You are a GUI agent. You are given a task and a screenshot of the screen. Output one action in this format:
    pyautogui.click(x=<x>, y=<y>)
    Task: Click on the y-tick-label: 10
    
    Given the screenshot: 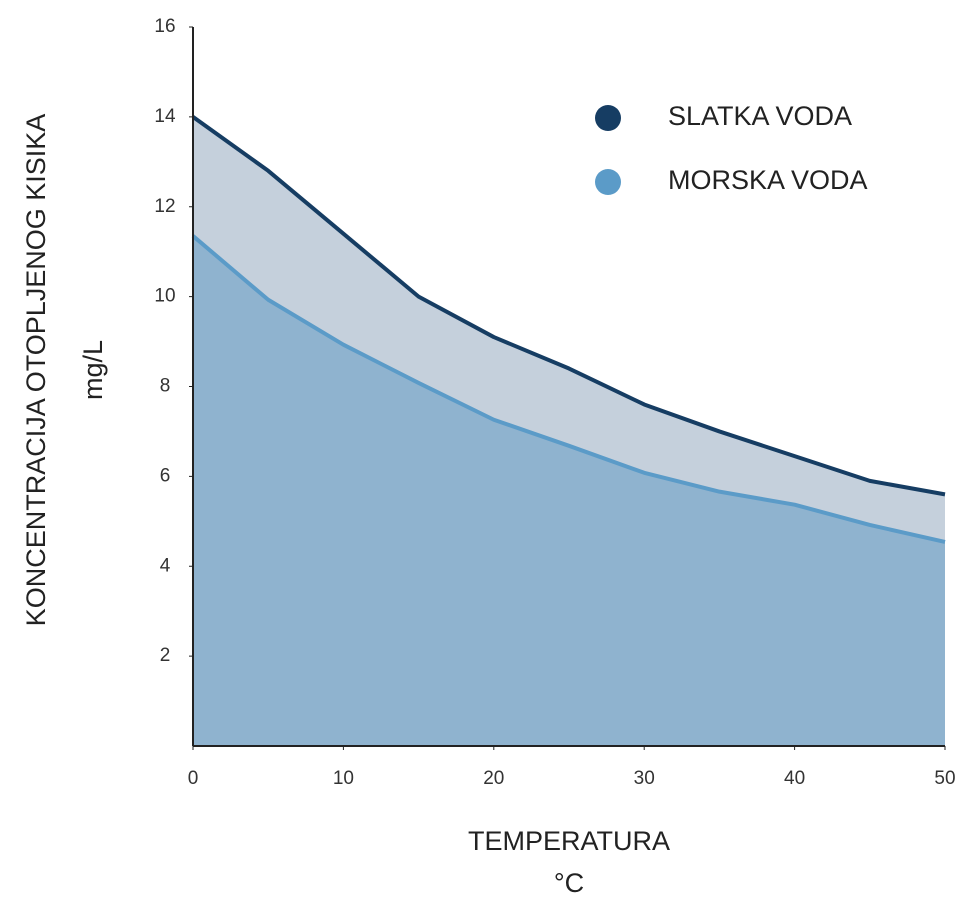 What is the action you would take?
    pyautogui.click(x=164, y=296)
    